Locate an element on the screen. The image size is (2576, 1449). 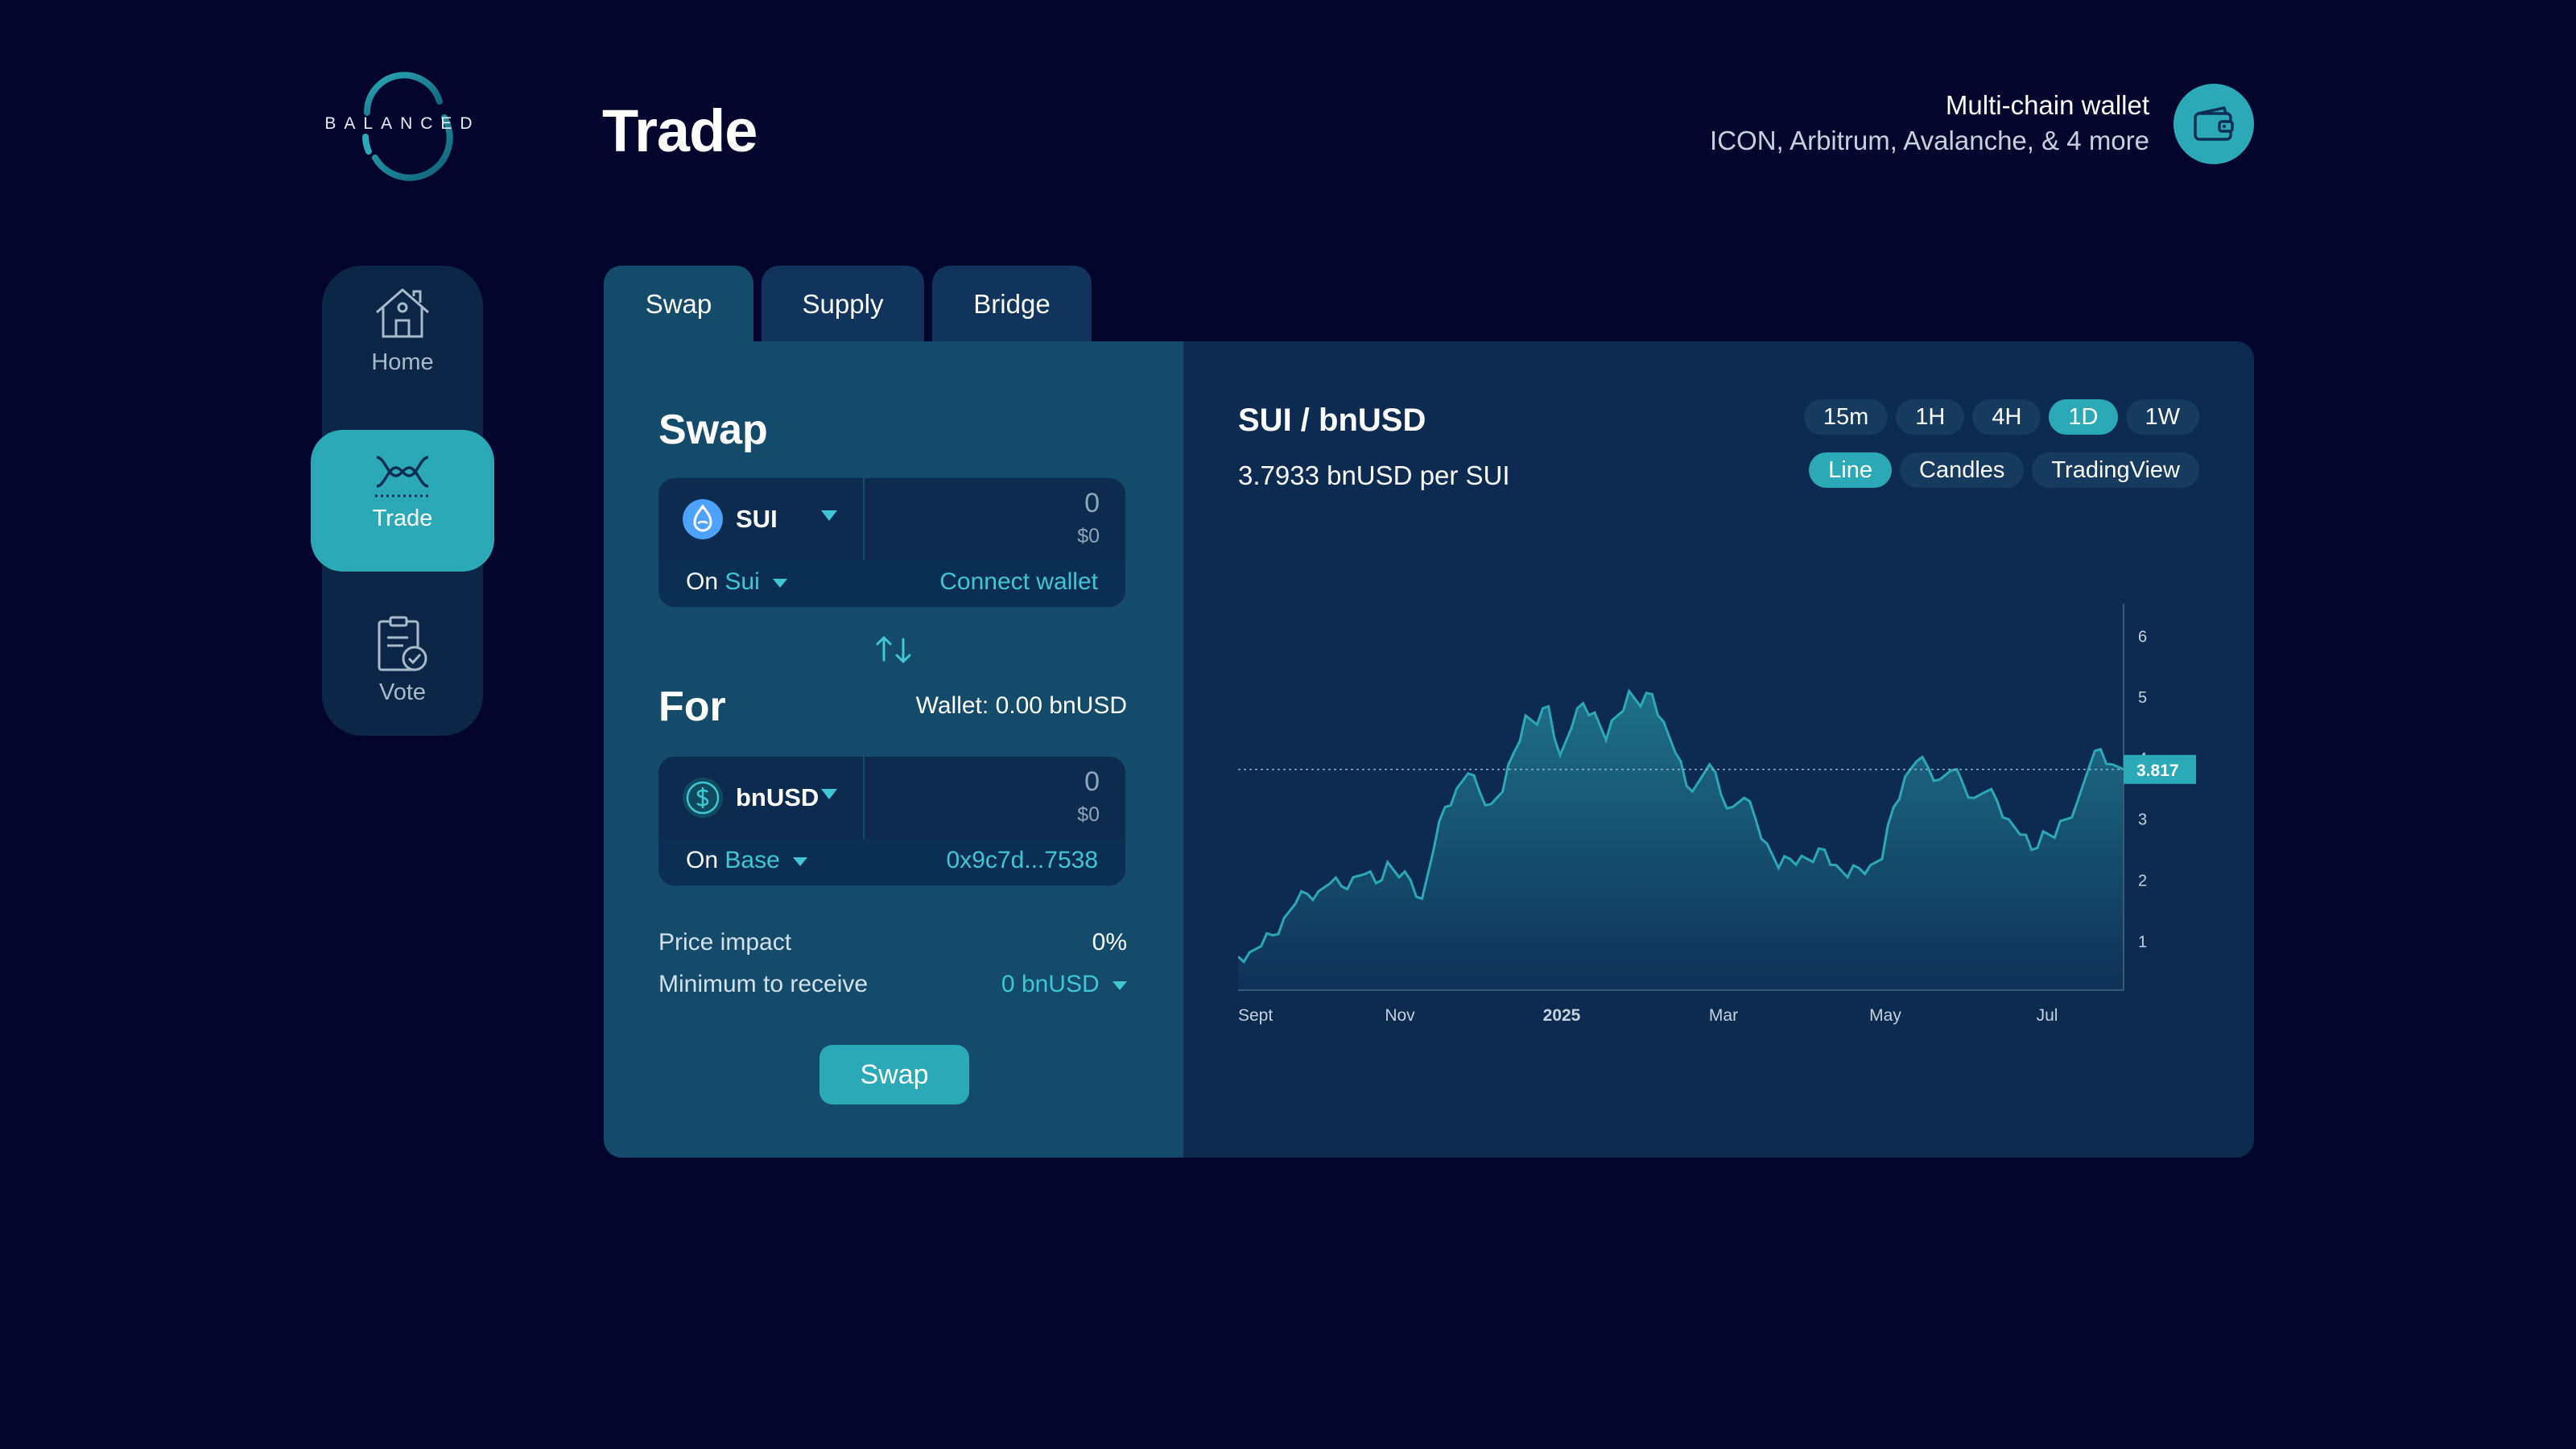
current-price-tag is located at coordinates (2160, 769).